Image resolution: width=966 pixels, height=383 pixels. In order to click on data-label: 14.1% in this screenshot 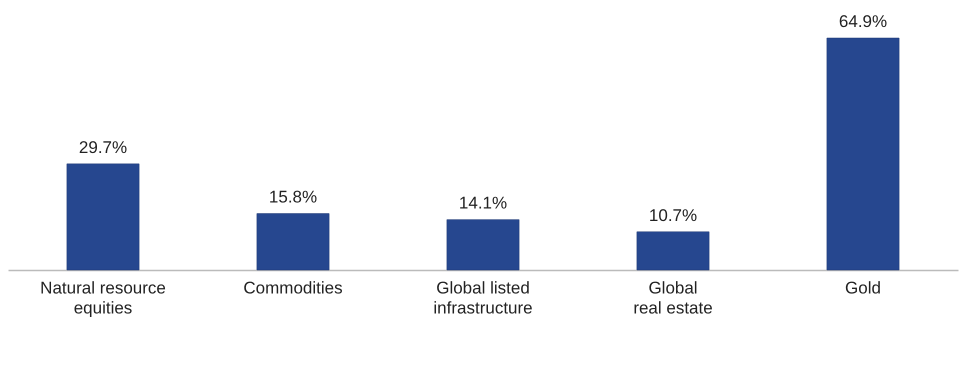, I will do `click(483, 203)`.